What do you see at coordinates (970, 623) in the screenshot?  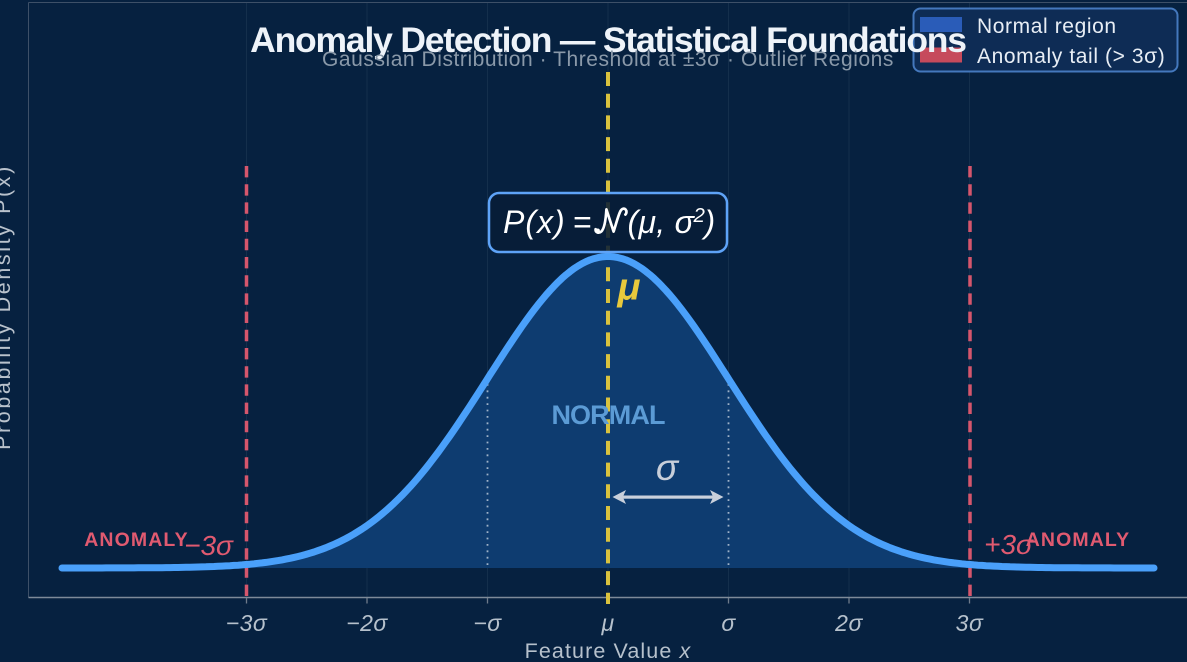 I see `svg-text: 3σ` at bounding box center [970, 623].